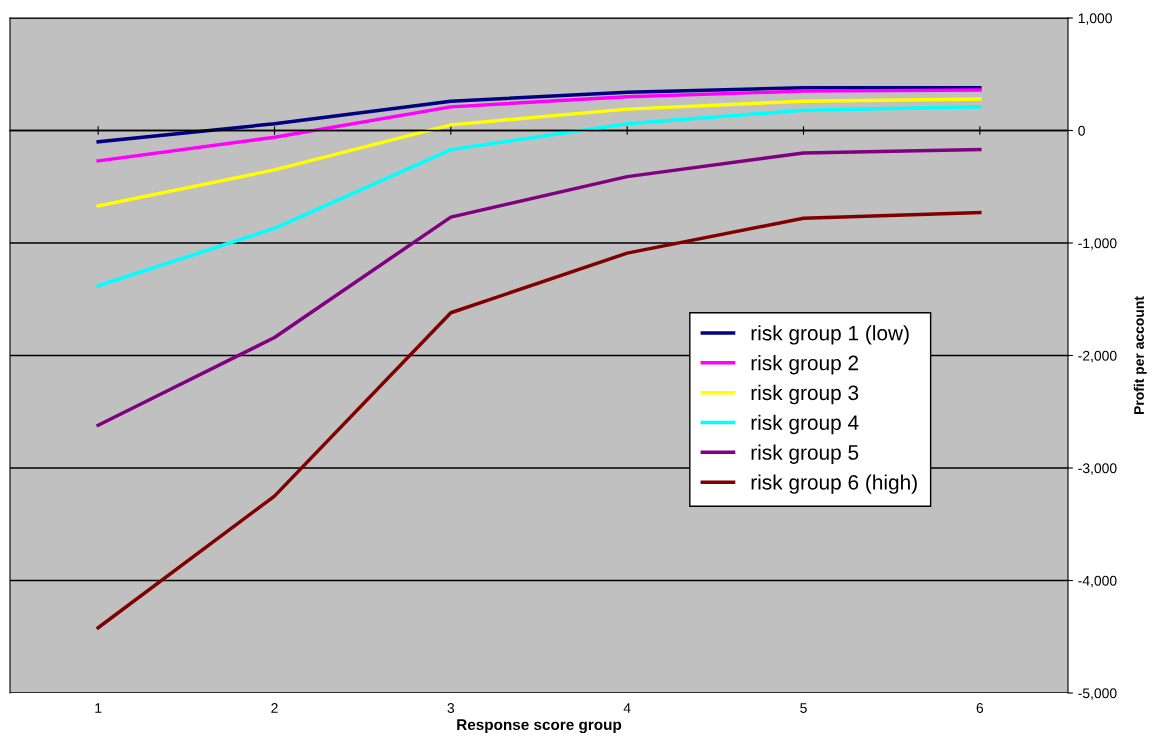 The width and height of the screenshot is (1153, 736). What do you see at coordinates (830, 335) in the screenshot?
I see `legend-label: risk group 1 (low)` at bounding box center [830, 335].